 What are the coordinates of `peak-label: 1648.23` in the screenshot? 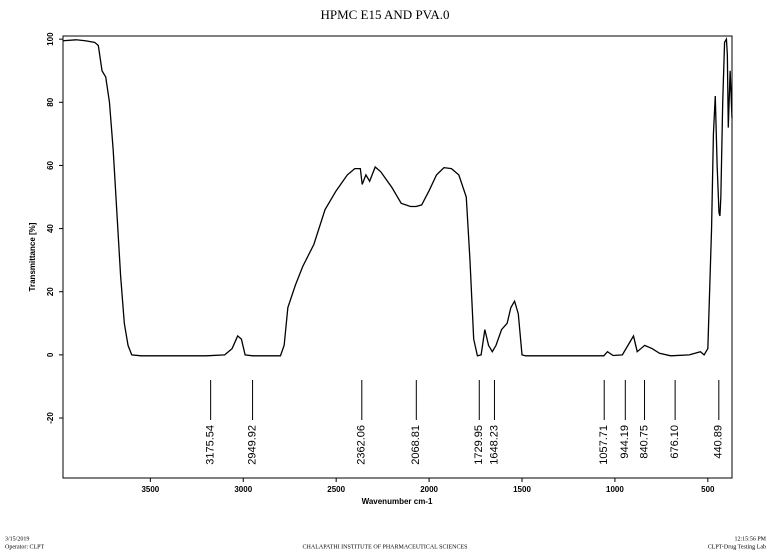 It's located at (494, 445).